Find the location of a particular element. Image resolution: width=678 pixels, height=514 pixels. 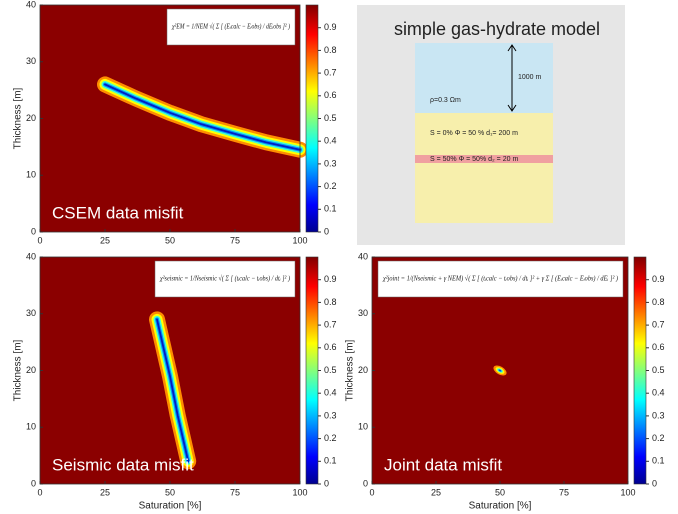

misfit-minimum is located at coordinates (500, 370).